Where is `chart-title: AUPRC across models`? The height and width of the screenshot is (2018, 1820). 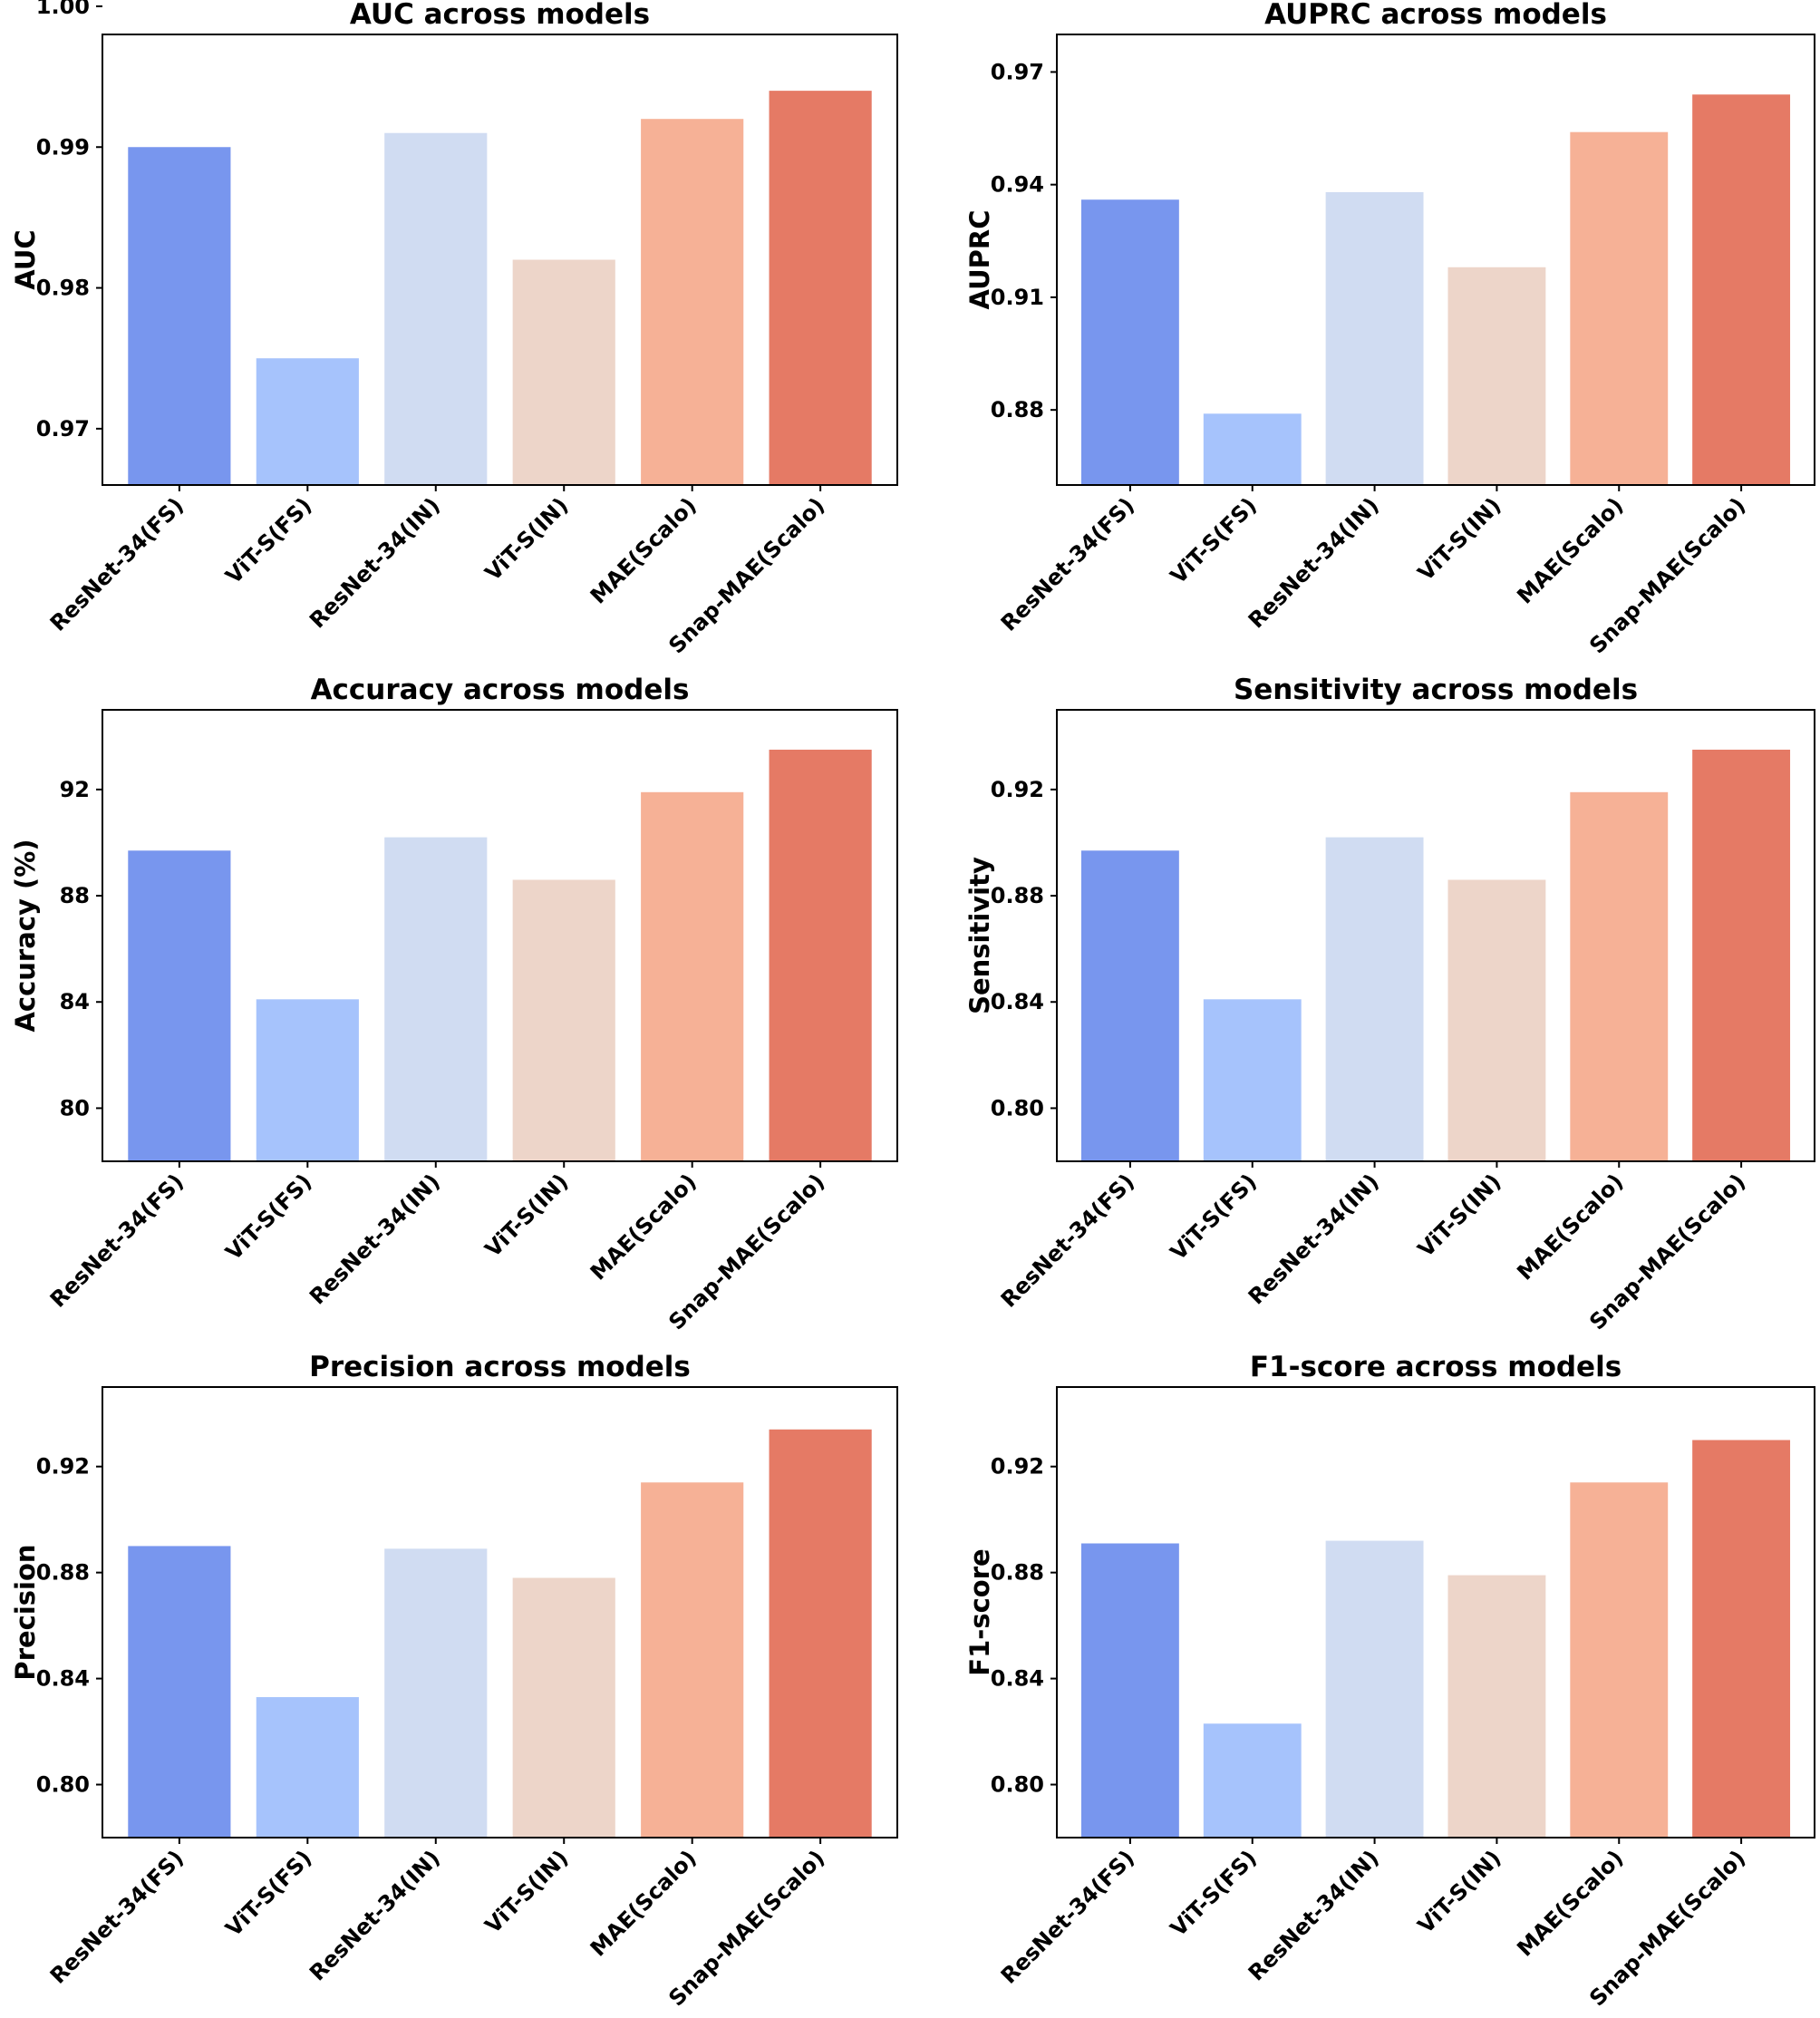 chart-title: AUPRC across models is located at coordinates (1436, 15).